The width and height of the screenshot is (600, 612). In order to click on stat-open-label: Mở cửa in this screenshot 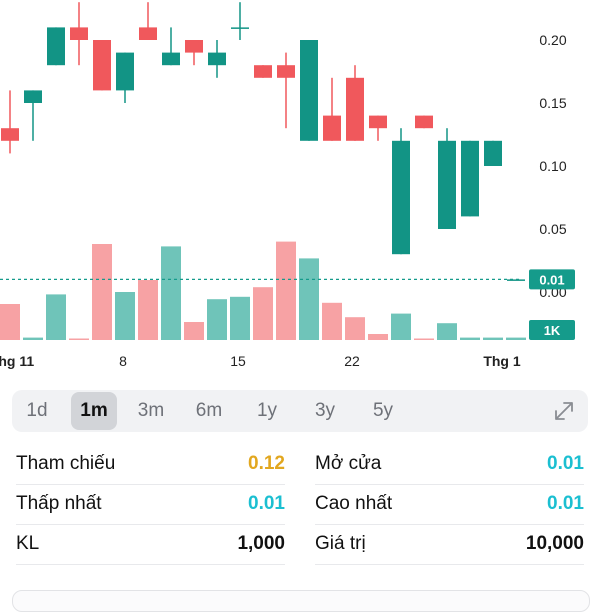, I will do `click(348, 463)`.